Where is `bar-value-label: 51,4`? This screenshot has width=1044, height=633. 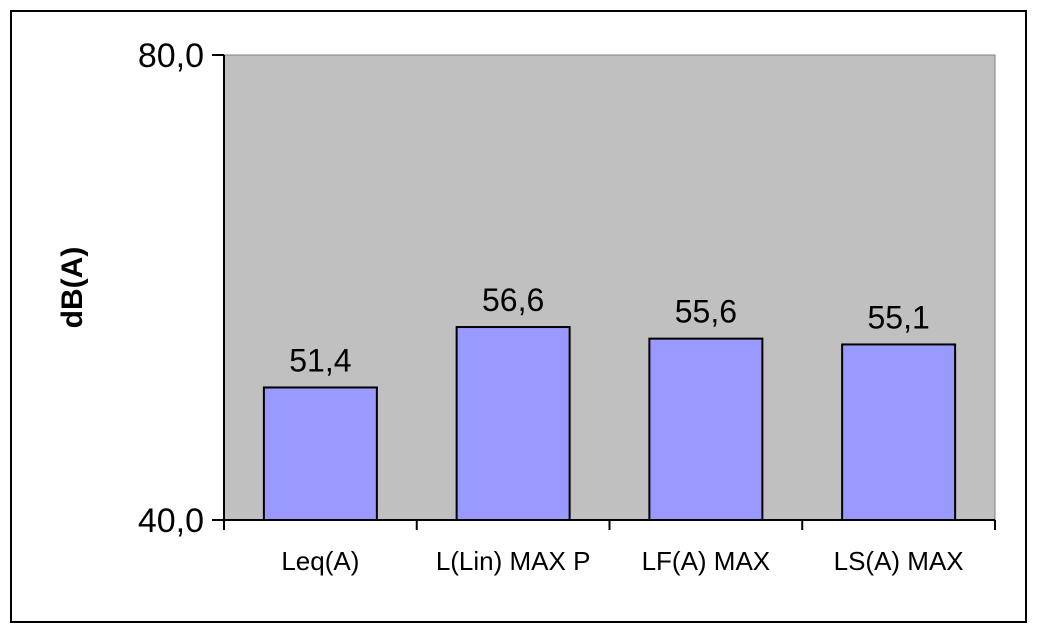
bar-value-label: 51,4 is located at coordinates (320, 360).